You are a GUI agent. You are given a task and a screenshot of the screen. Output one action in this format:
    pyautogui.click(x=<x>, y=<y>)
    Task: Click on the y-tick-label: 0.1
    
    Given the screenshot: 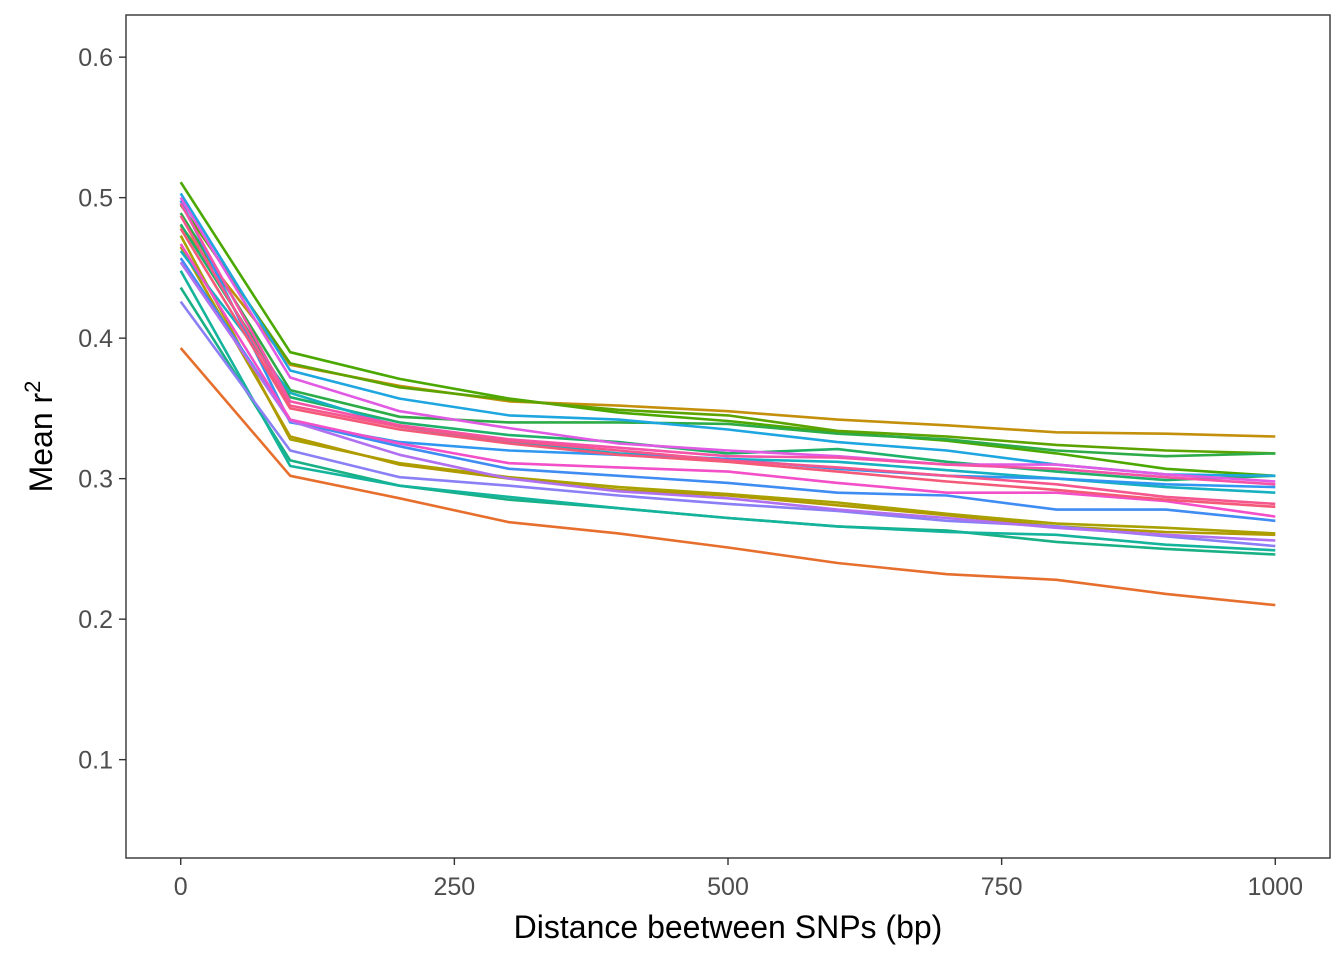 What is the action you would take?
    pyautogui.click(x=95, y=761)
    